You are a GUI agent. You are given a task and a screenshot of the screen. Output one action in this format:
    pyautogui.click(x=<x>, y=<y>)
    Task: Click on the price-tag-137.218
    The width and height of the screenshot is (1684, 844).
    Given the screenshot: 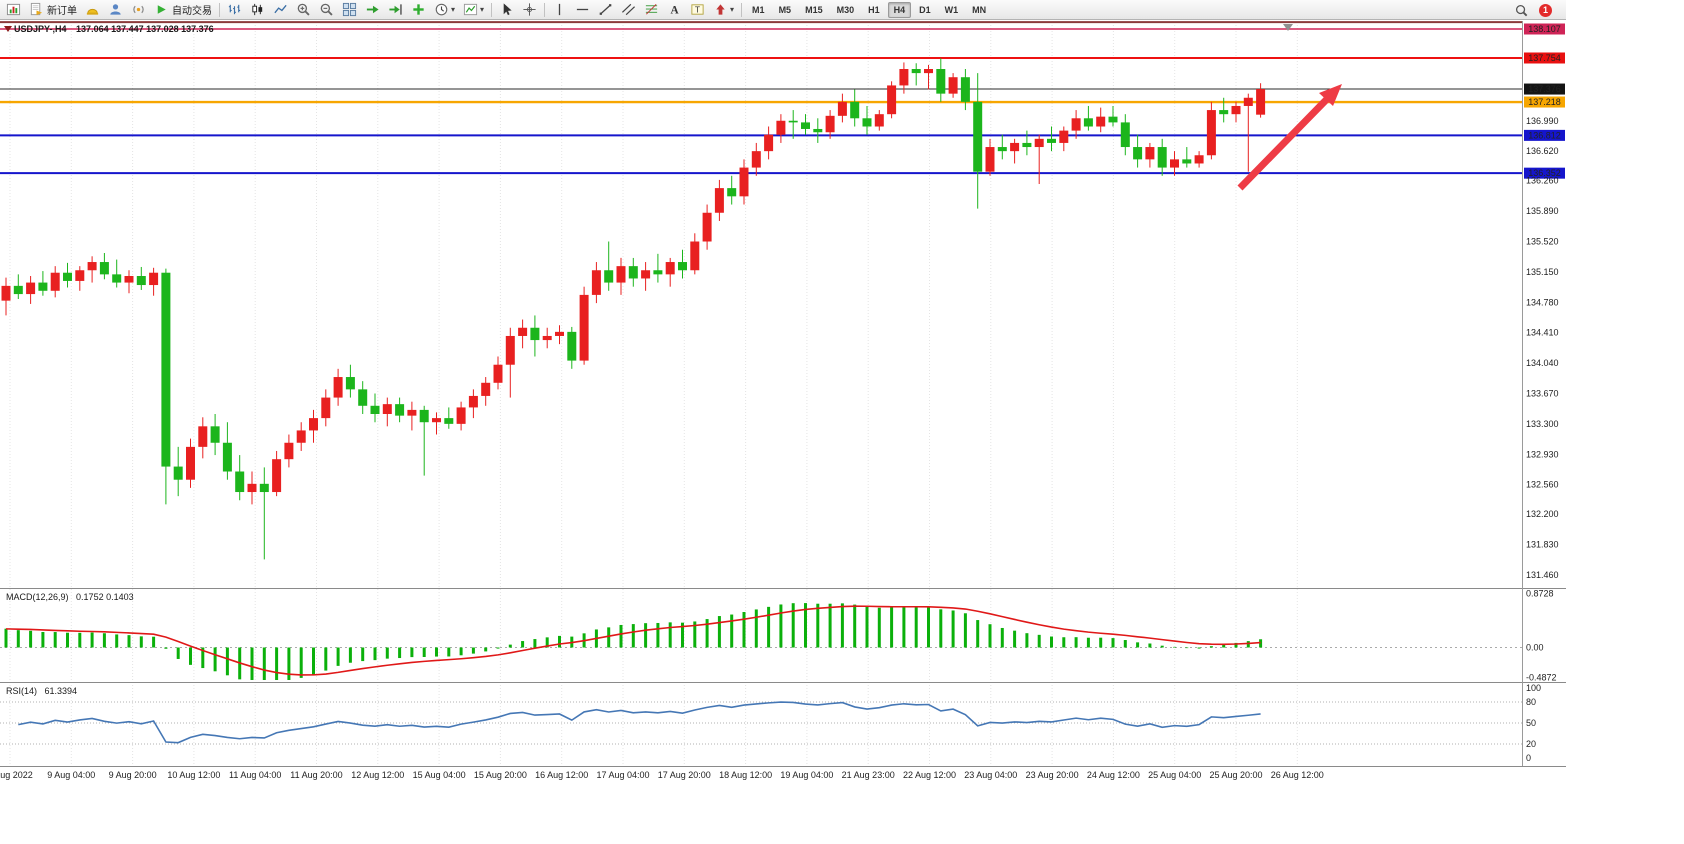 What is the action you would take?
    pyautogui.click(x=1544, y=102)
    